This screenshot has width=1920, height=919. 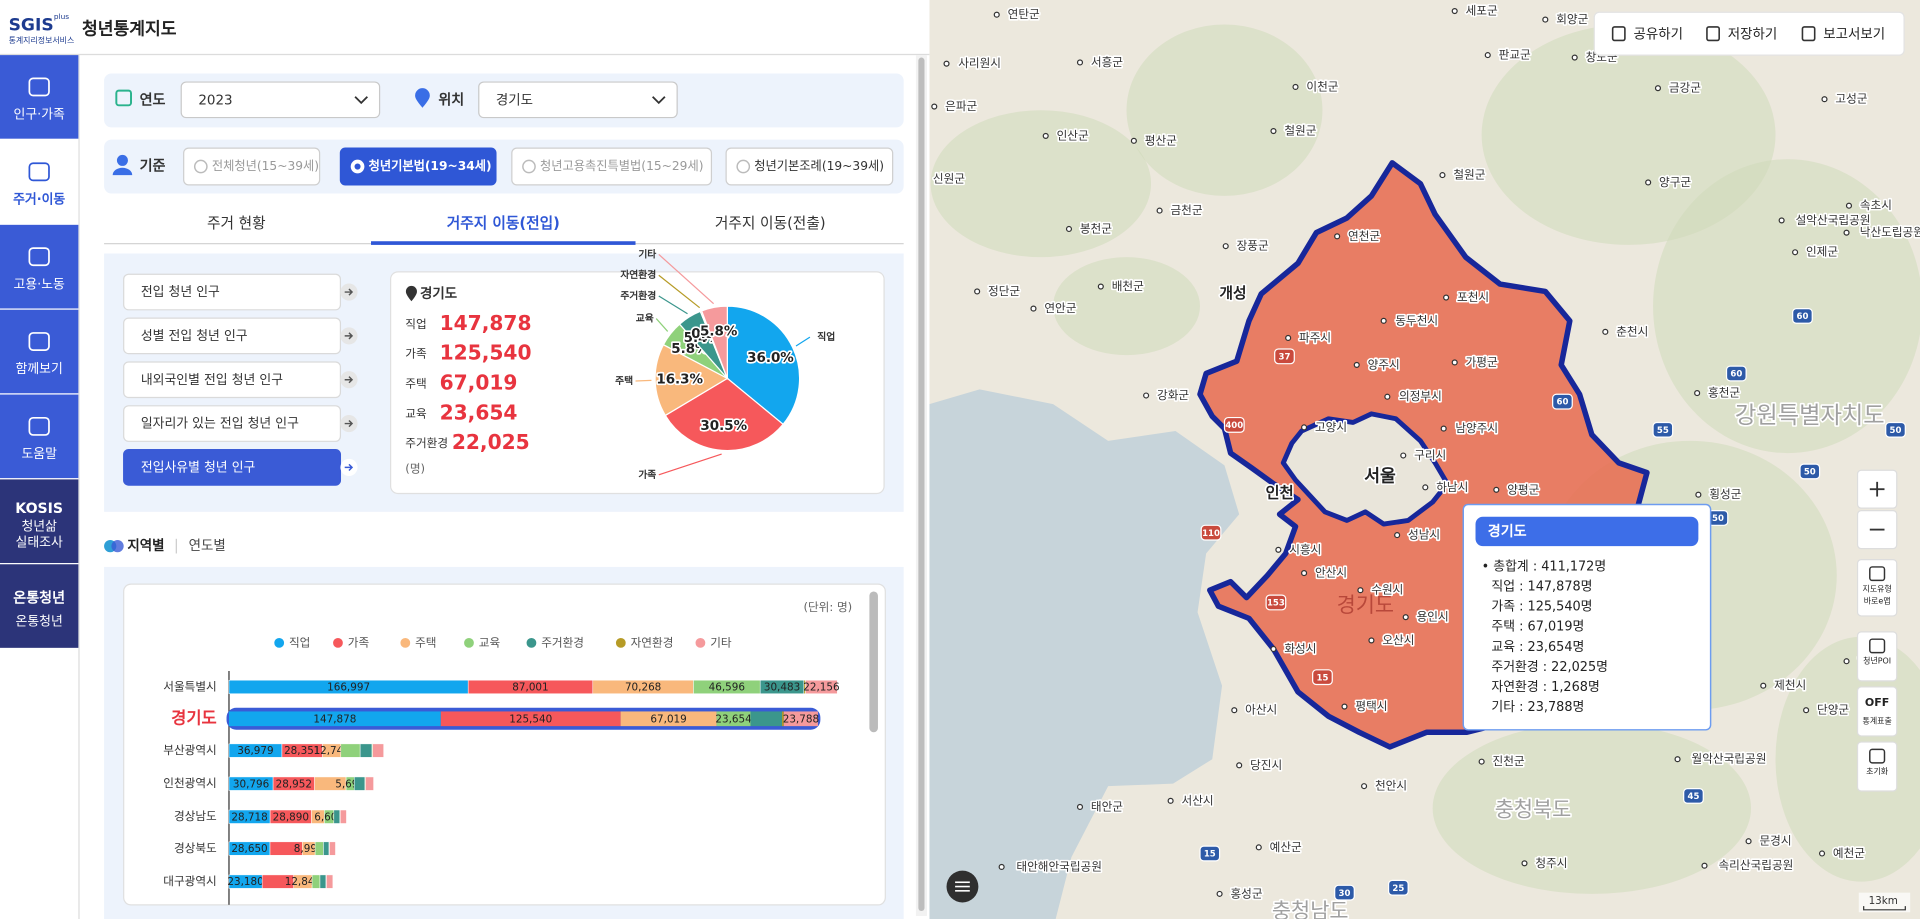 I want to click on view-tab: 지역별, so click(x=145, y=545).